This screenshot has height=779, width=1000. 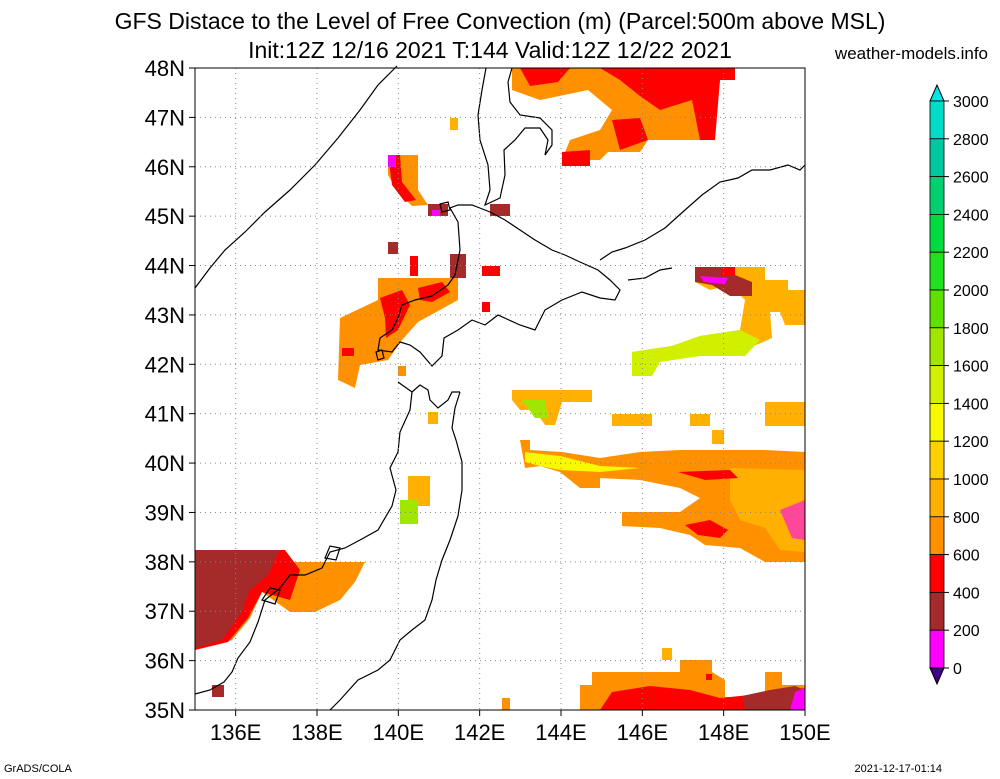 I want to click on lon-tick-label: 138E, so click(x=316, y=732).